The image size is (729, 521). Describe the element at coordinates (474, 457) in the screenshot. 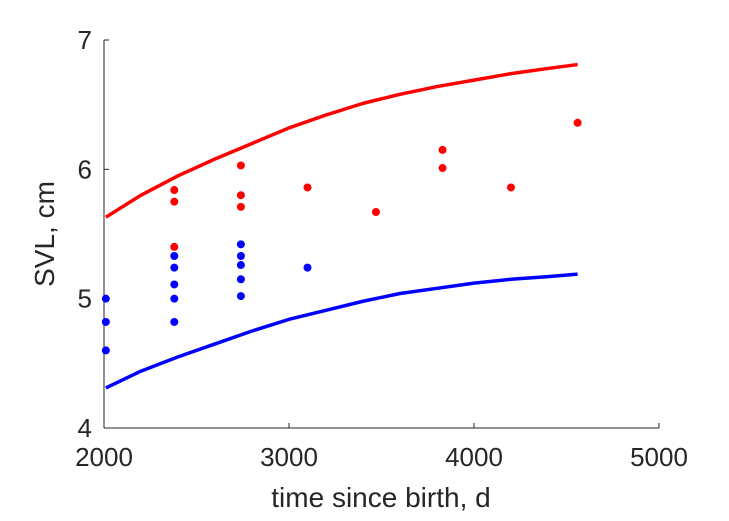

I see `x-tick-label: 4000` at that location.